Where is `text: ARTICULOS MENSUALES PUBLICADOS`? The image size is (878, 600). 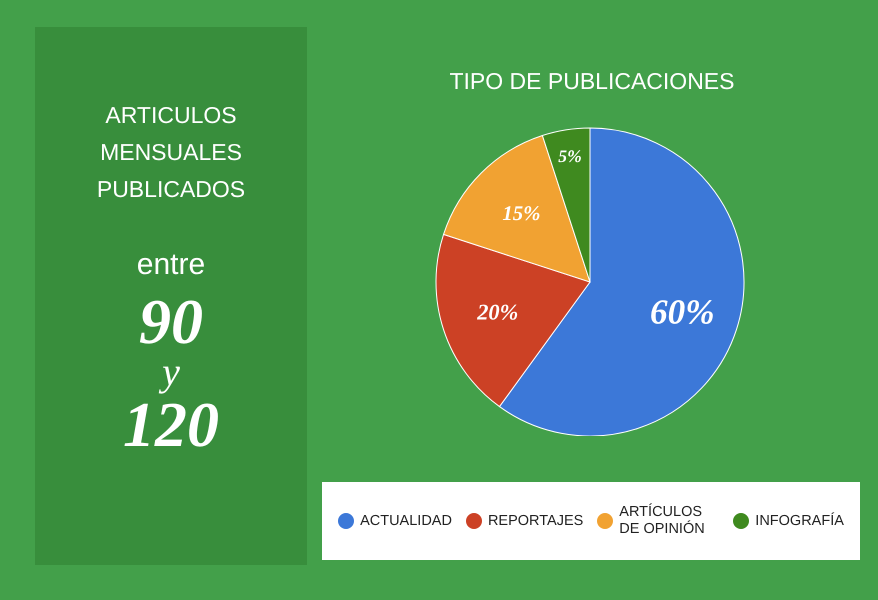
text: ARTICULOS MENSUALES PUBLICADOS is located at coordinates (171, 152).